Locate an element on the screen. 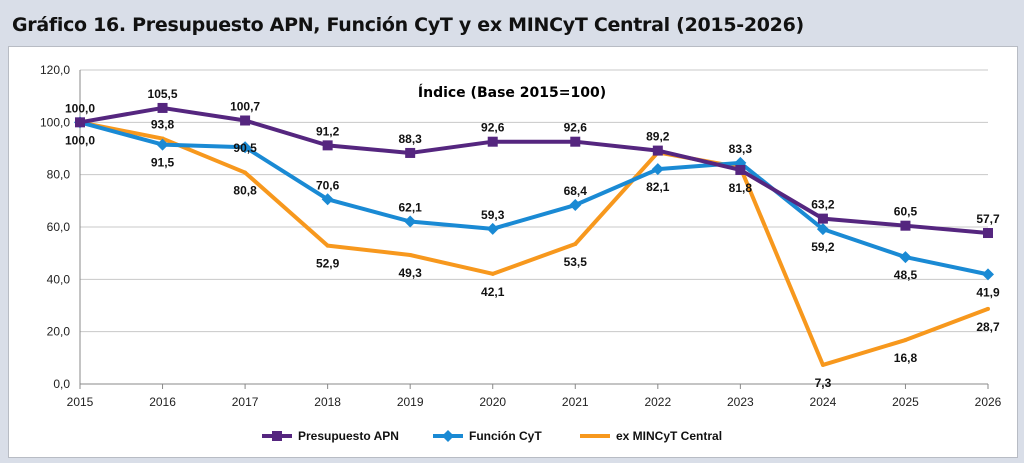 This screenshot has height=463, width=1024. data-label: 52,9 is located at coordinates (328, 264).